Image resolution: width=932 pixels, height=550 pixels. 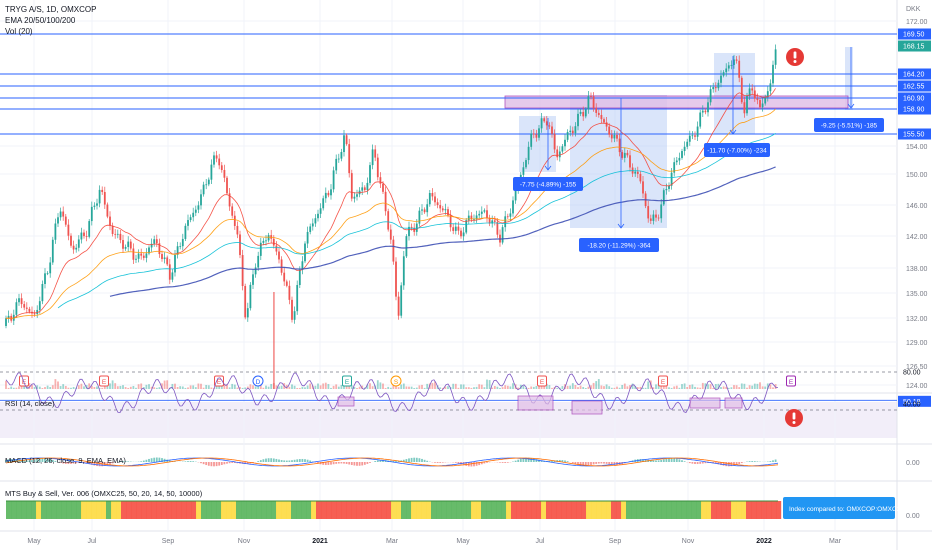 What do you see at coordinates (542, 381) in the screenshot?
I see `event-marker` at bounding box center [542, 381].